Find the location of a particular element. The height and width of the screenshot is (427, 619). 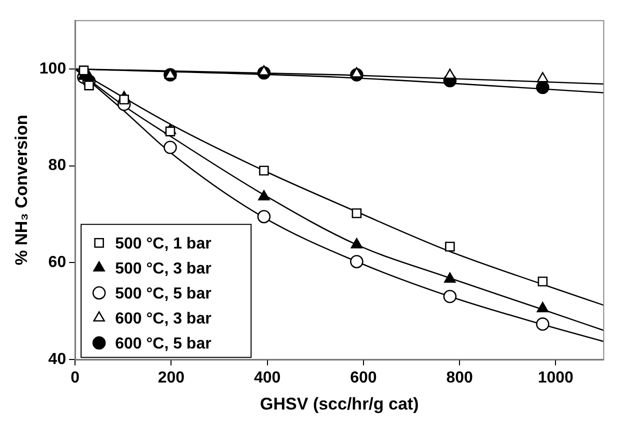

y-tick-label: 60 is located at coordinates (57, 263).